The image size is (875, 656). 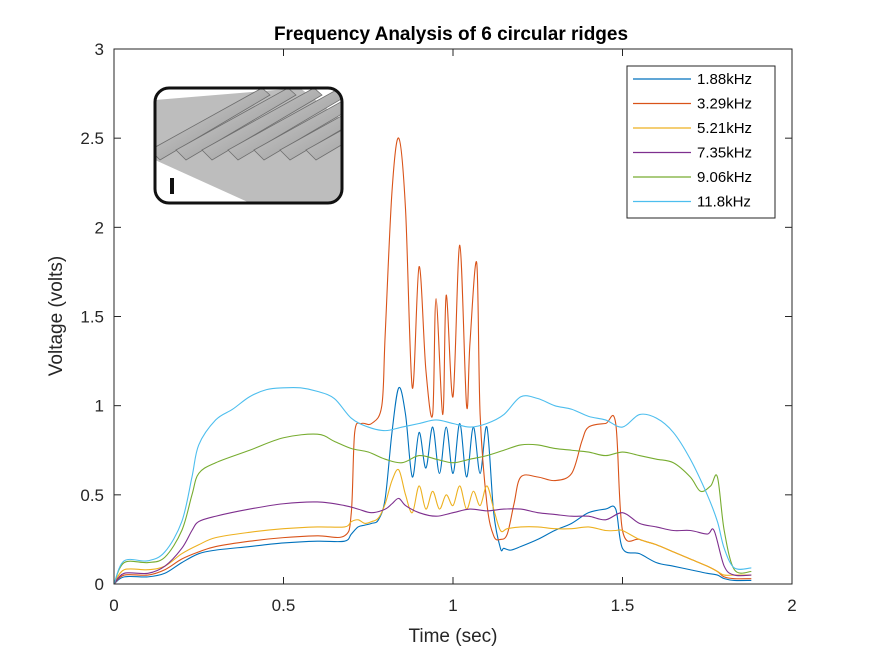 I want to click on x-tick-label: 1.5, so click(x=623, y=605).